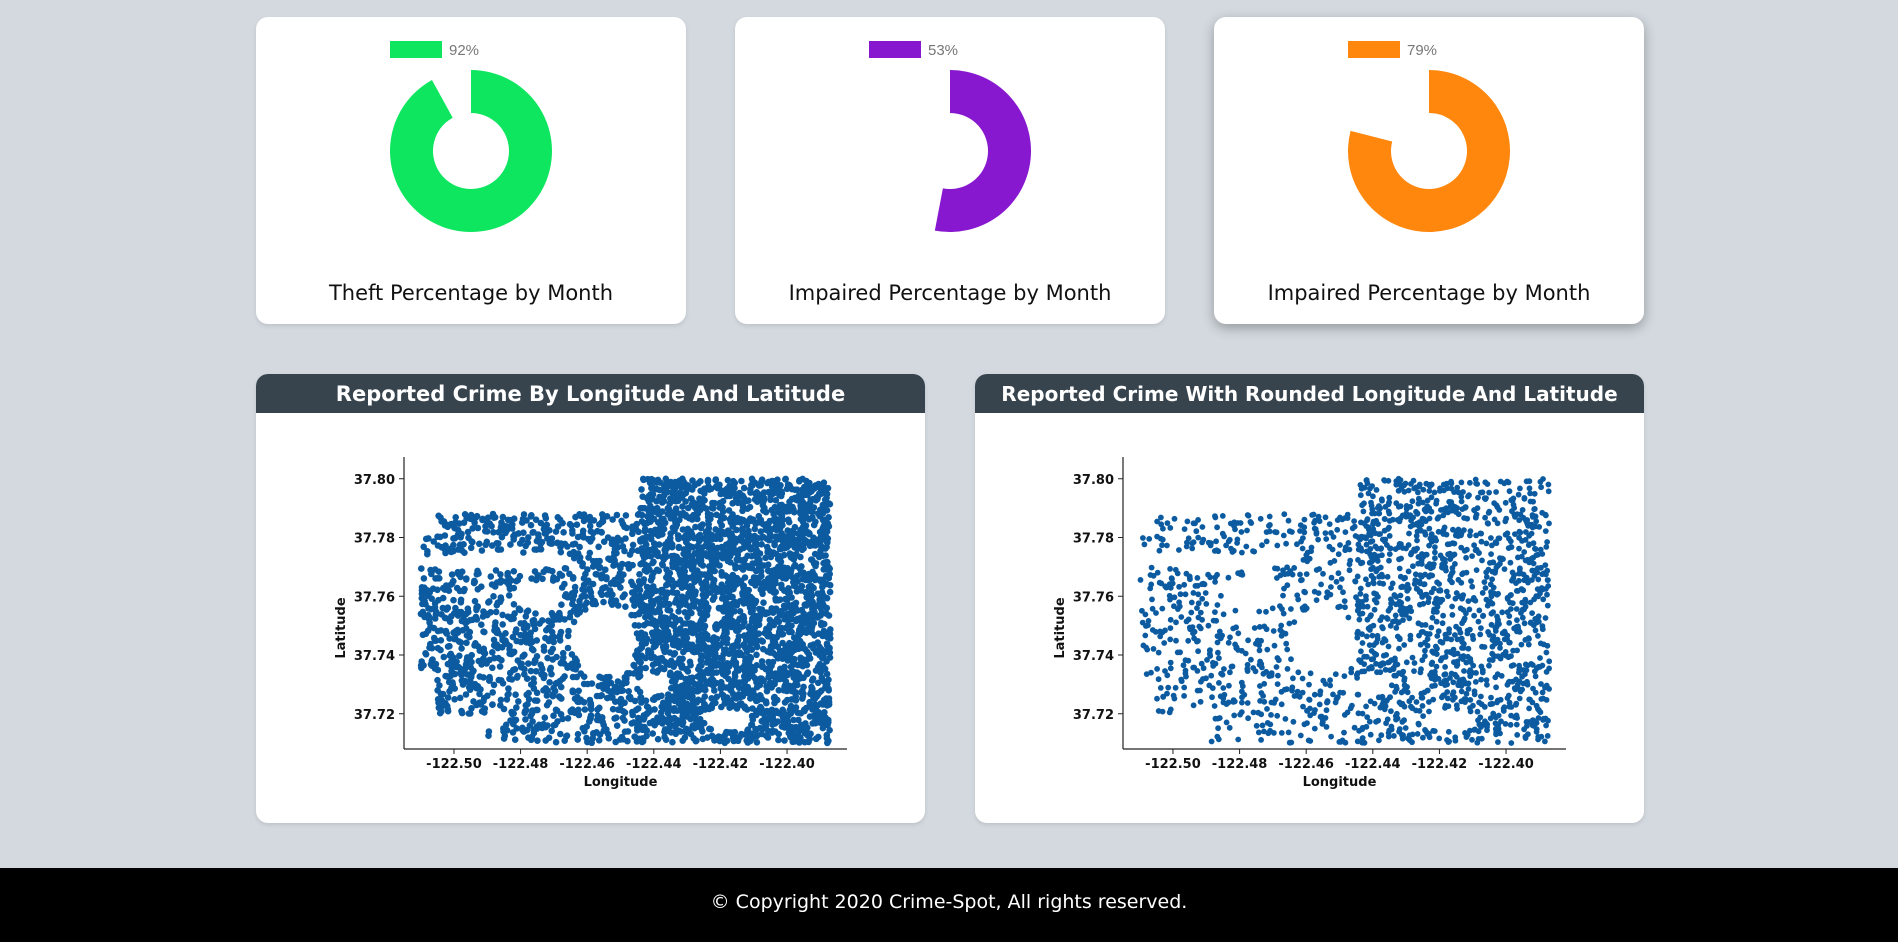  What do you see at coordinates (1429, 293) in the screenshot?
I see `donut-title: Impaired Percentage by Month` at bounding box center [1429, 293].